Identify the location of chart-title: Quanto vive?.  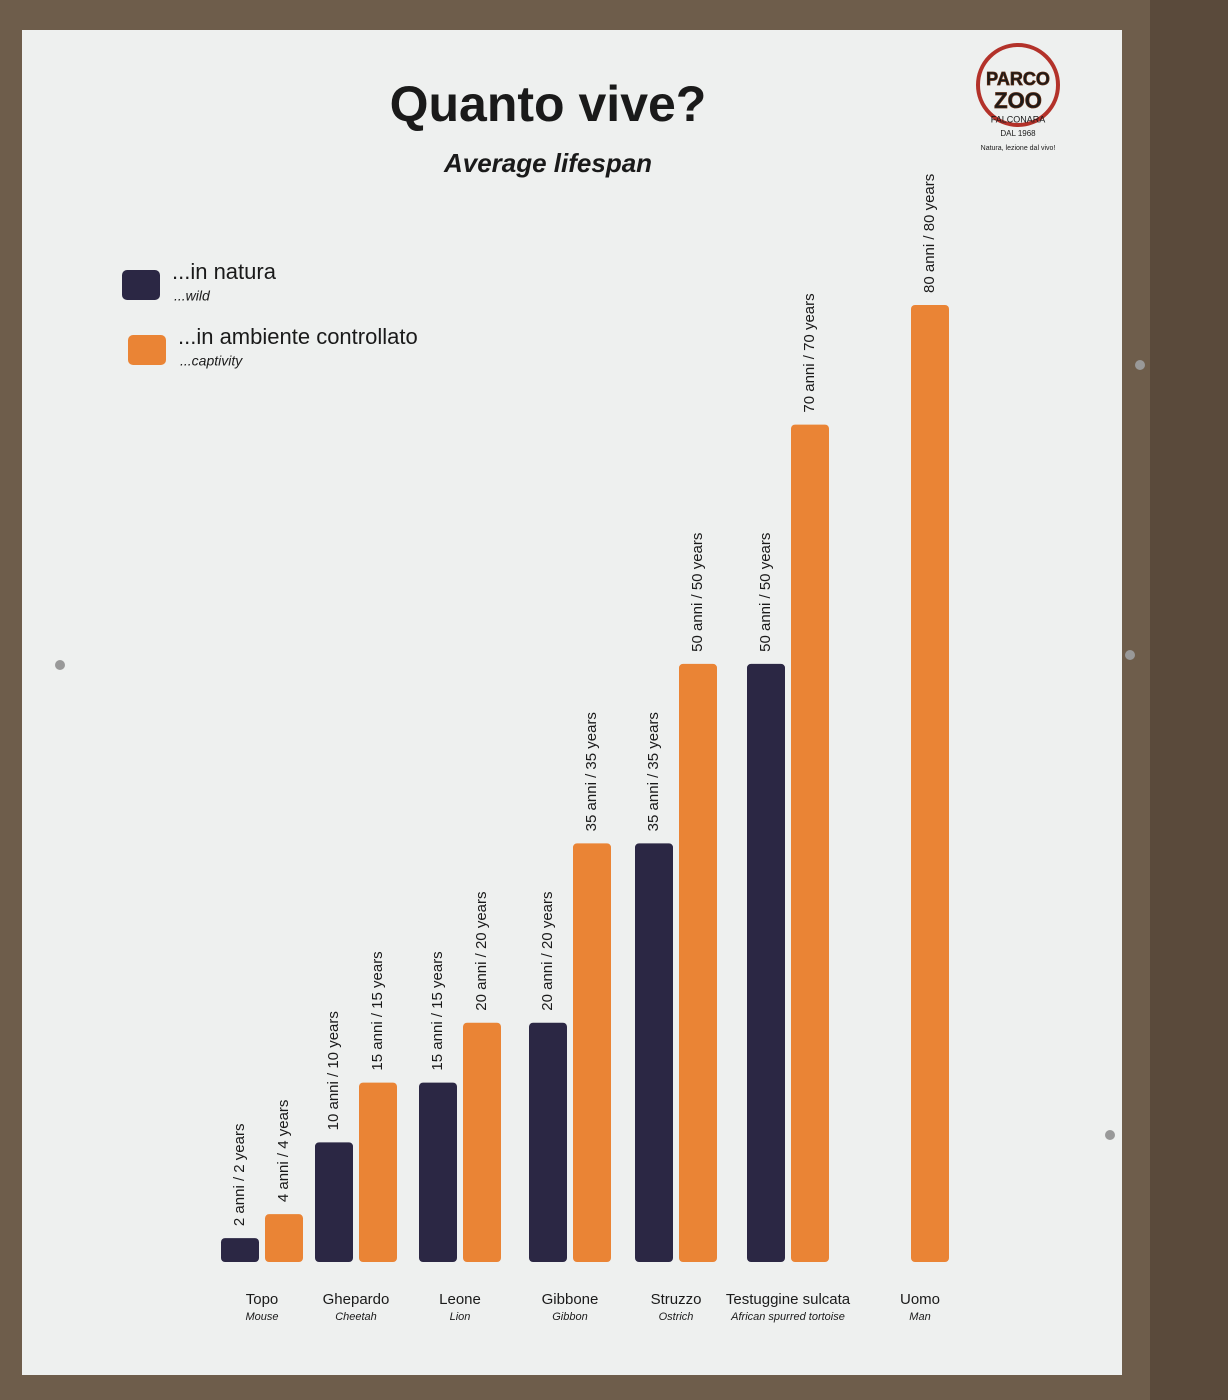
(548, 104).